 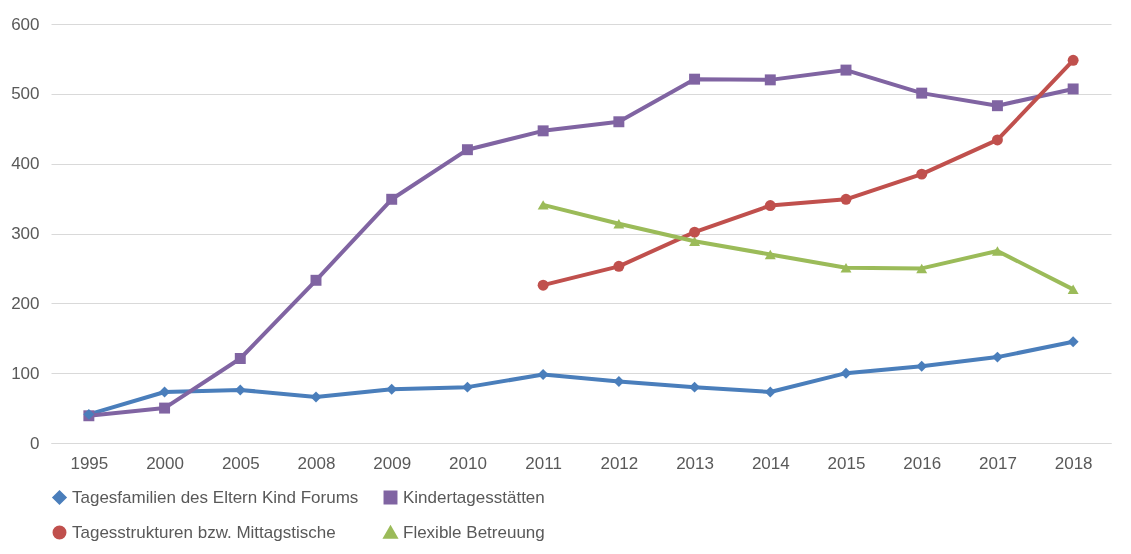 I want to click on legend-label: Kindertagesstätten, so click(x=474, y=497).